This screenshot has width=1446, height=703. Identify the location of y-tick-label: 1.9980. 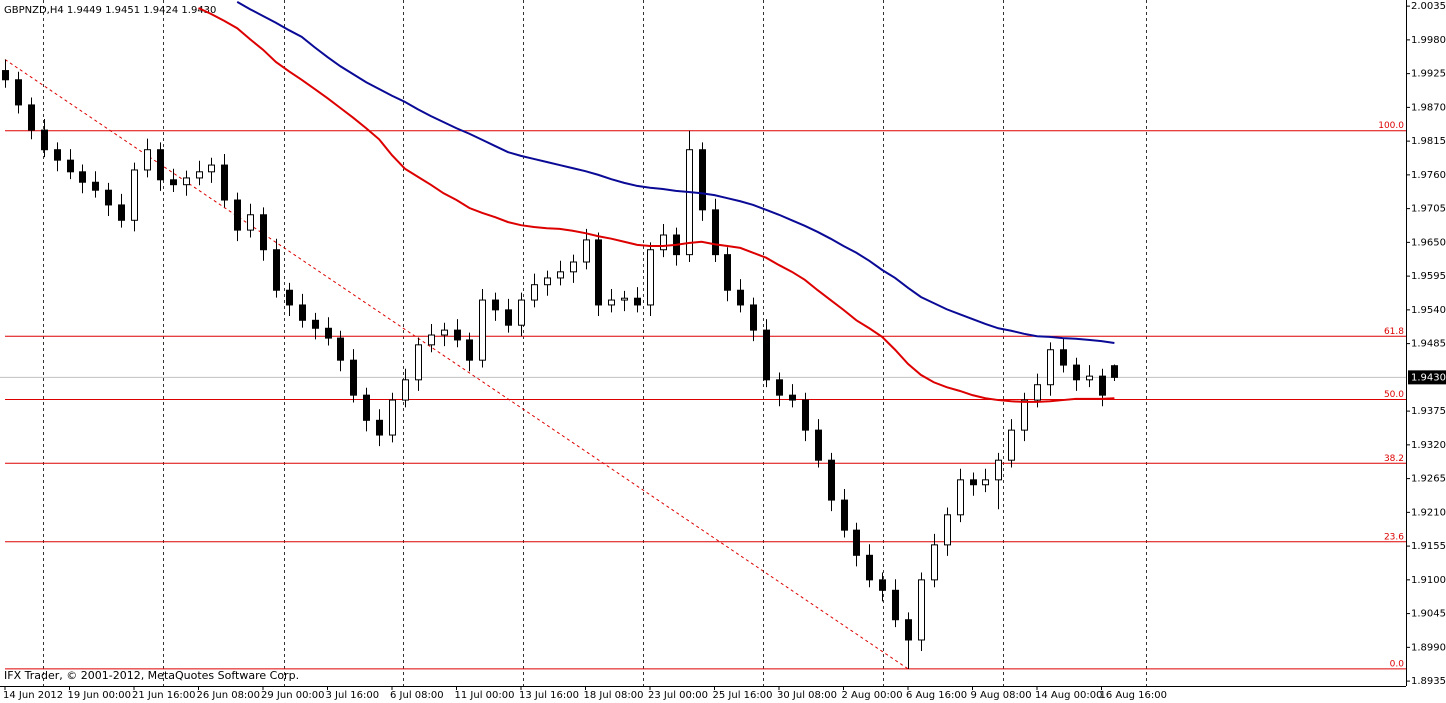
(1428, 40).